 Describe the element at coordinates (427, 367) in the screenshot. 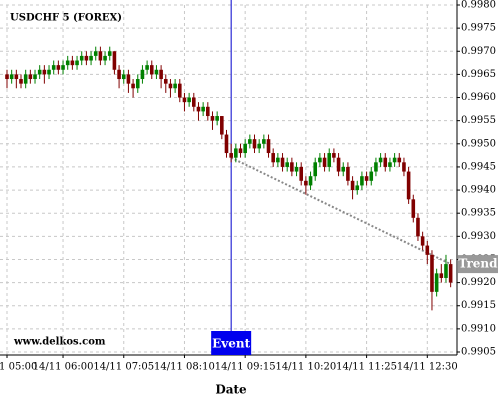

I see `x-tick-label: 14/11 12:30` at that location.